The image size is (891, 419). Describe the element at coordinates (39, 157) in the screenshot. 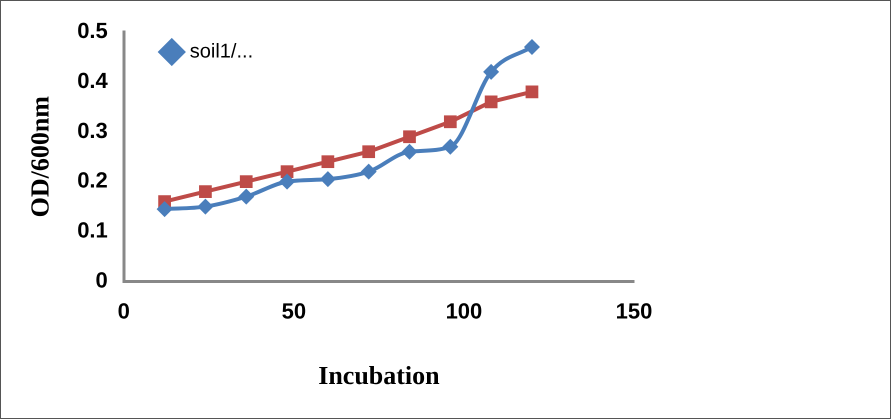

I see `y-axis-title: OD/600nm` at that location.